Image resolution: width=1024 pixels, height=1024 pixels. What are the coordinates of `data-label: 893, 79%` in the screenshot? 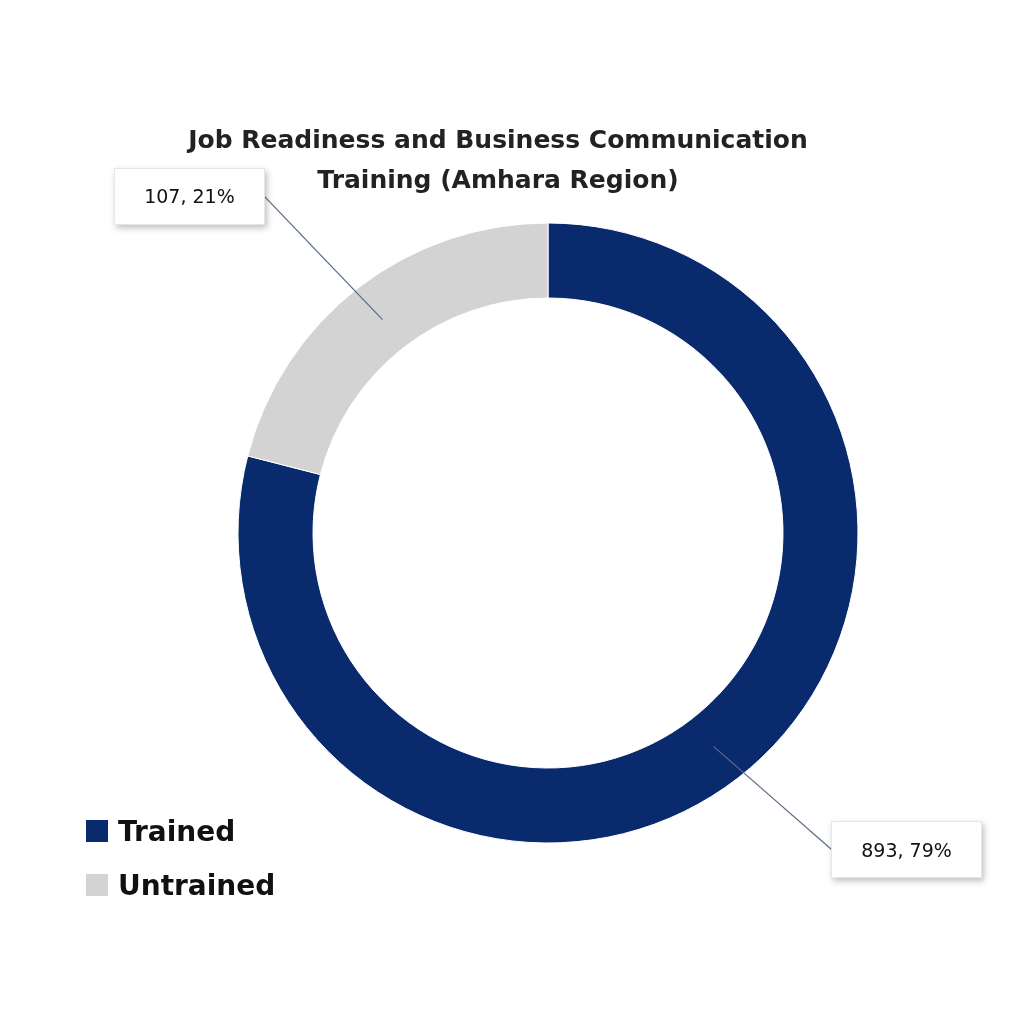 It's located at (906, 849).